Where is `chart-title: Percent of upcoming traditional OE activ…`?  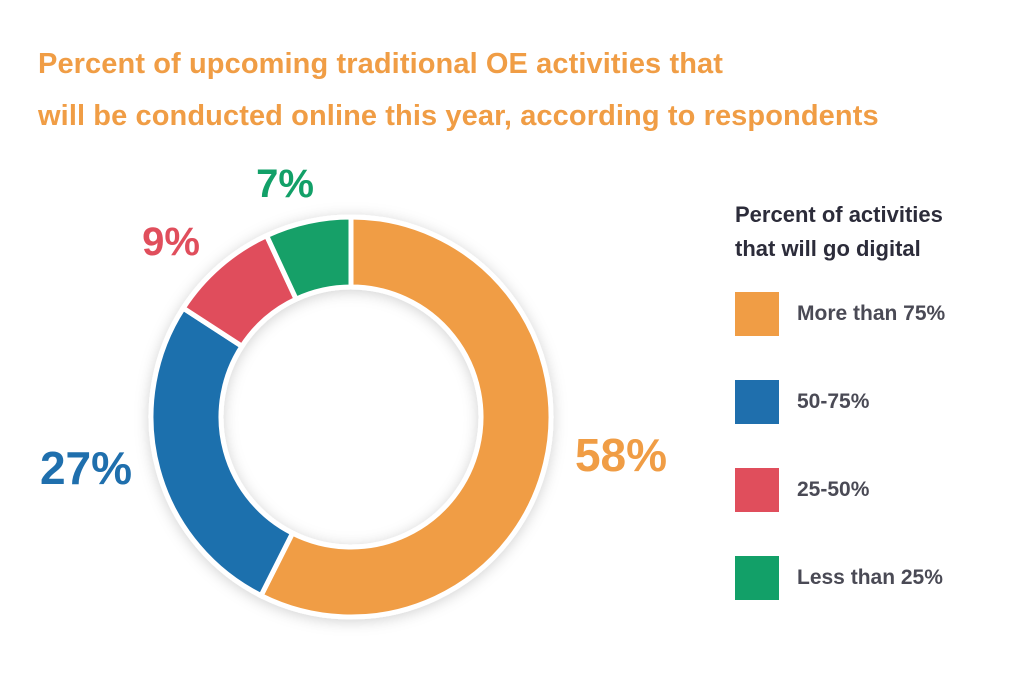
chart-title: Percent of upcoming traditional OE activ… is located at coordinates (518, 90).